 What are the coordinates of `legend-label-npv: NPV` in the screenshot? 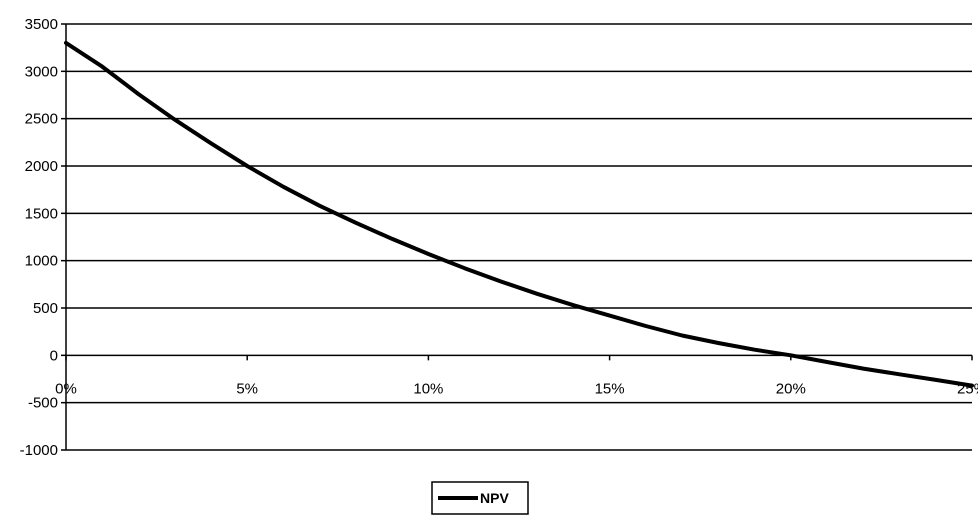 It's located at (494, 498).